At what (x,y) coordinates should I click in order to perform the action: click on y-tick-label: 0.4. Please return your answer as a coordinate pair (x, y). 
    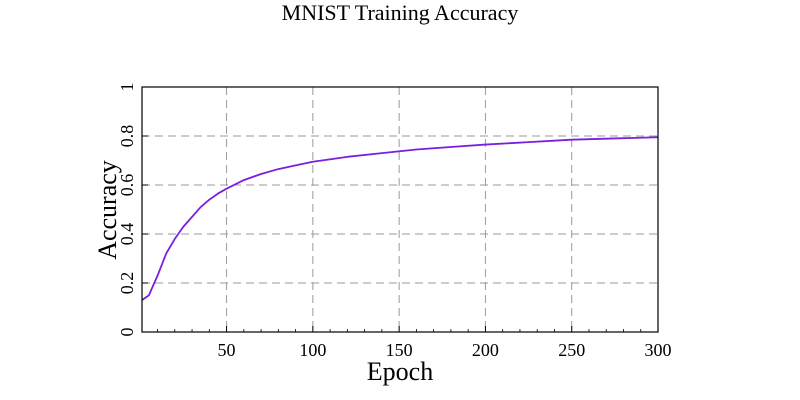
    Looking at the image, I should click on (127, 234).